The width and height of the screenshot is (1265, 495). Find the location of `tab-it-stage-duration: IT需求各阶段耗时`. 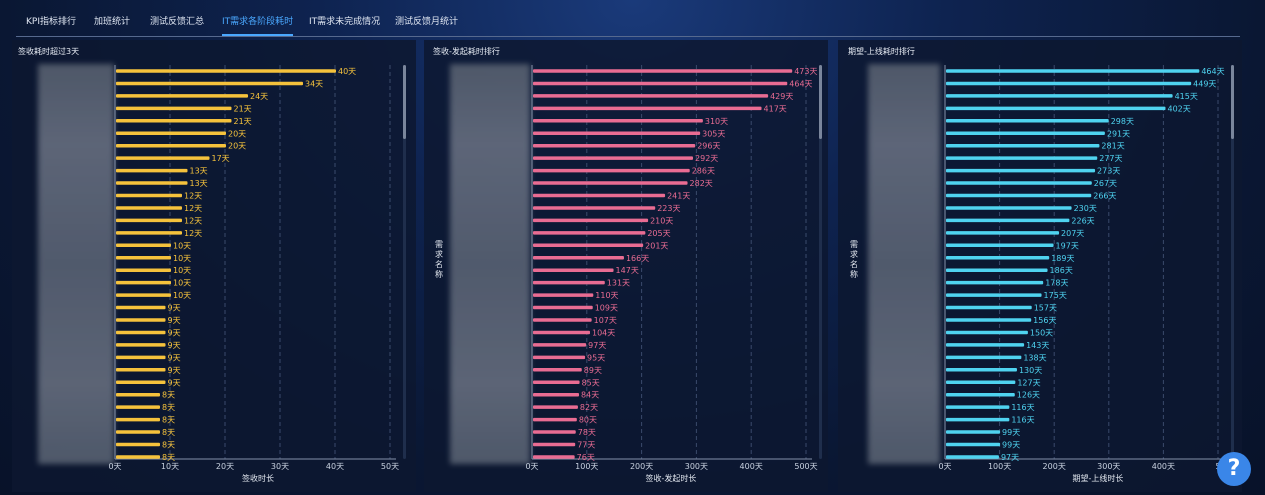

tab-it-stage-duration: IT需求各阶段耗时 is located at coordinates (258, 22).